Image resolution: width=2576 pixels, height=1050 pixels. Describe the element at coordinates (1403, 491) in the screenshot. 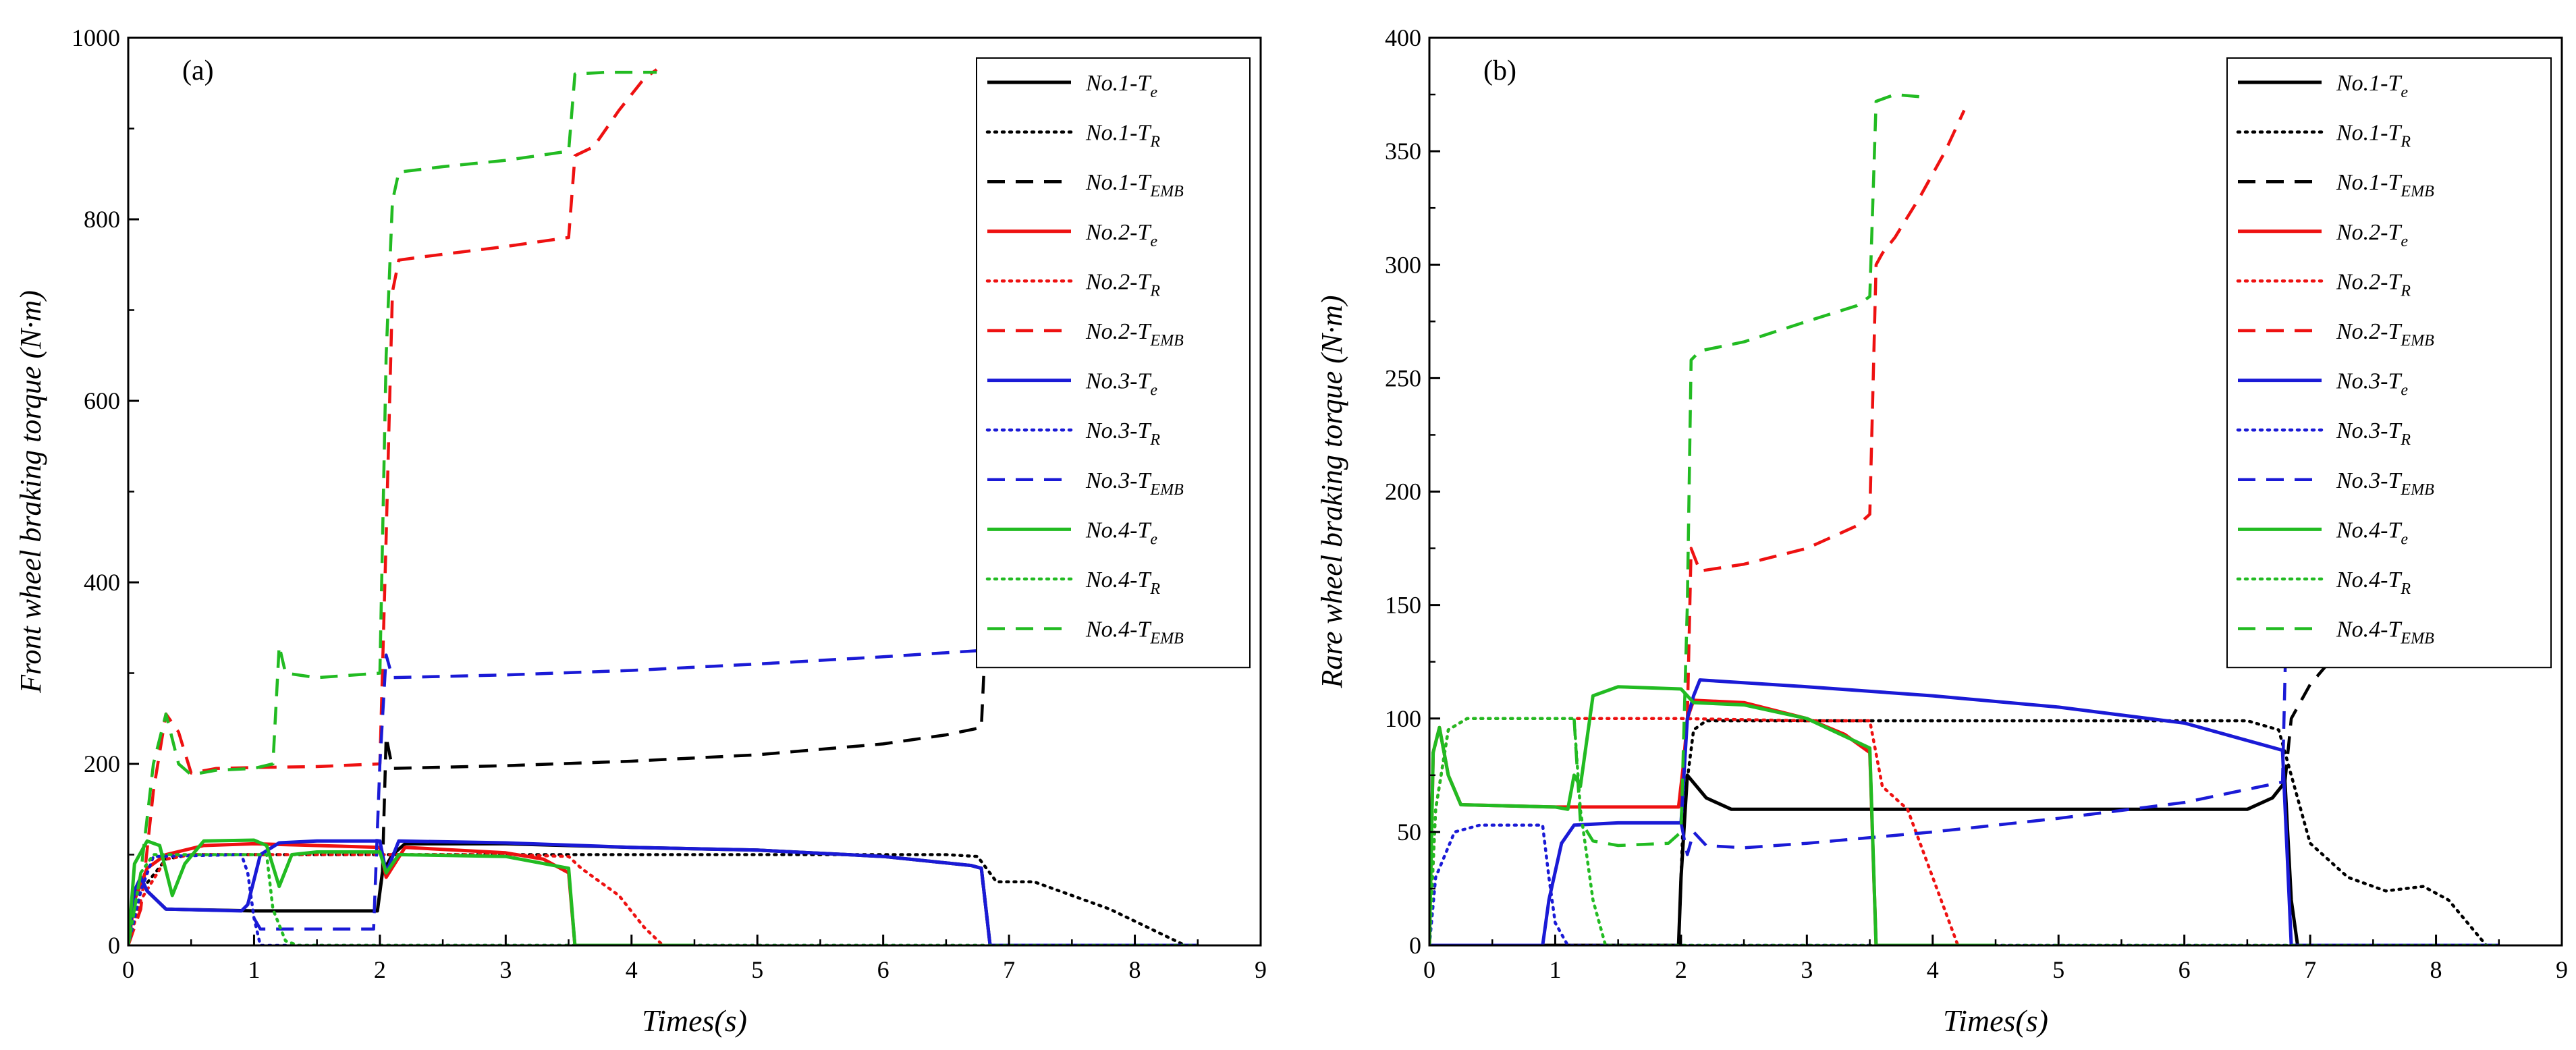

I see `panel-b-y-tick-label: 200` at that location.